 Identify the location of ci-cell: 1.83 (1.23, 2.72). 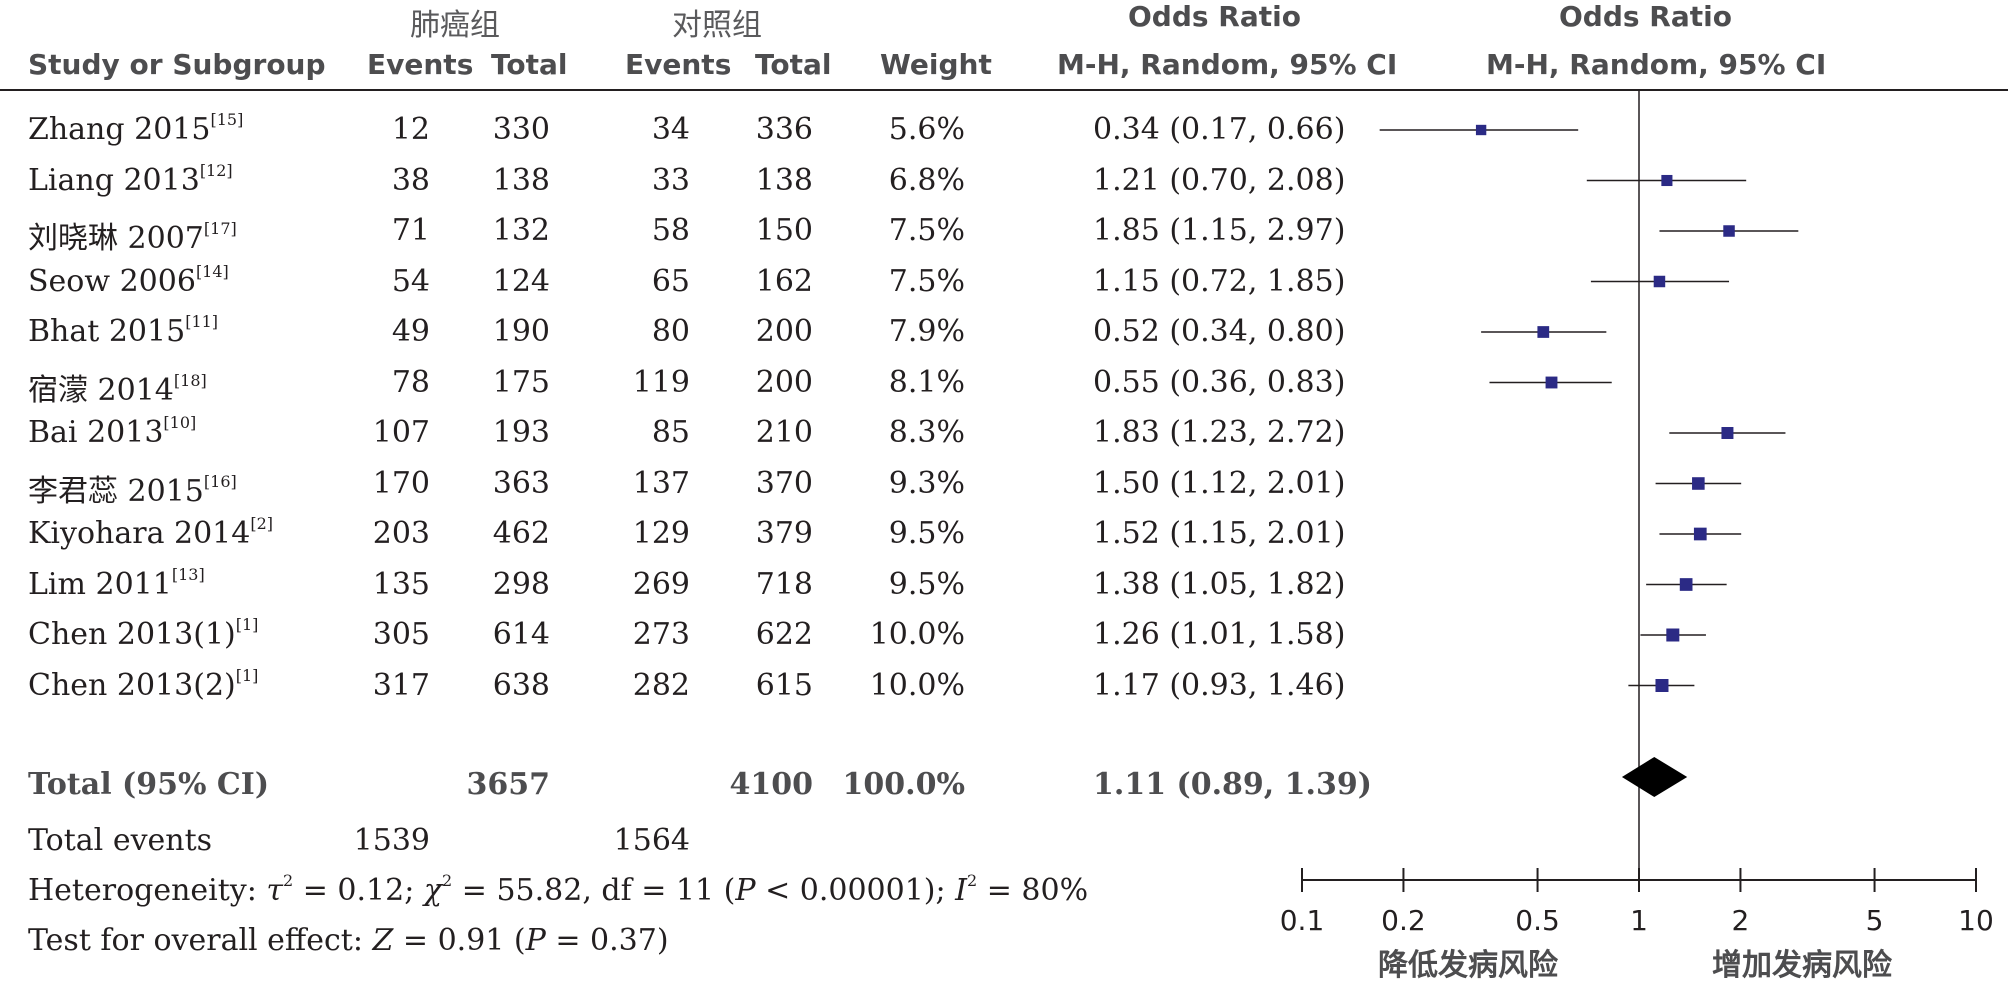
(1219, 432).